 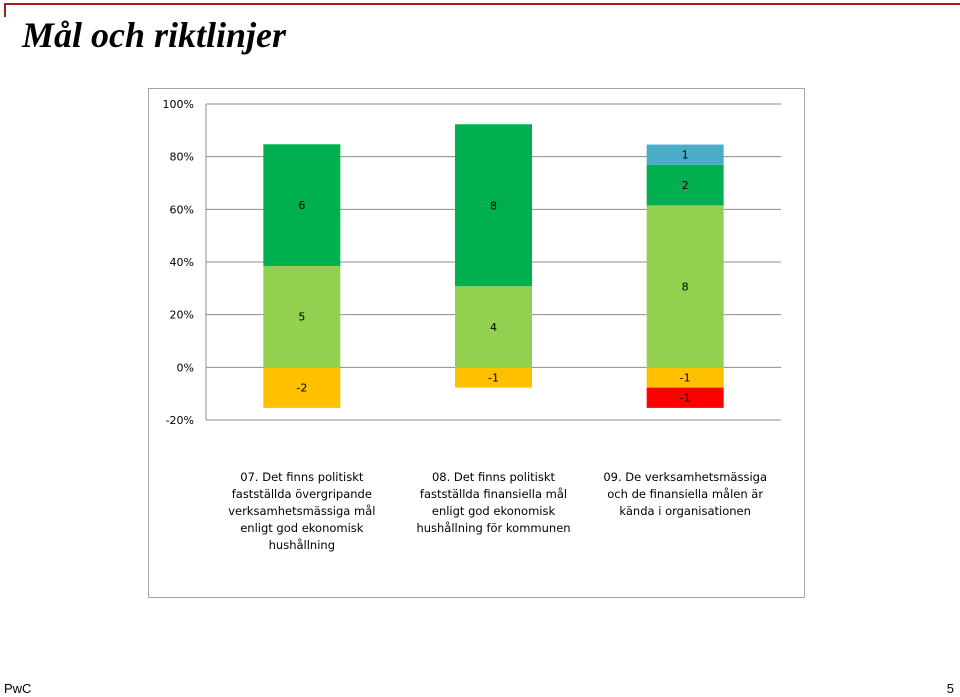 I want to click on data-label: -2, so click(x=301, y=388).